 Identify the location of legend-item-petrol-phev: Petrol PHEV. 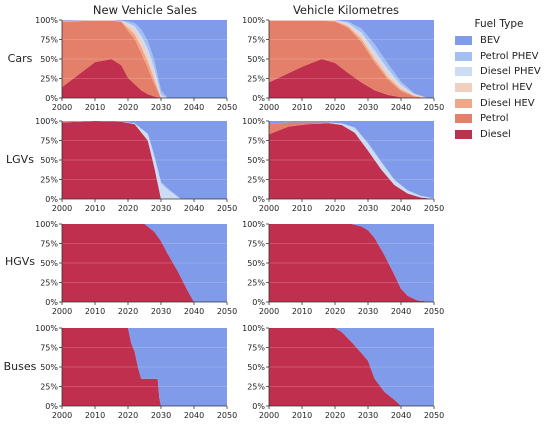
(499, 57).